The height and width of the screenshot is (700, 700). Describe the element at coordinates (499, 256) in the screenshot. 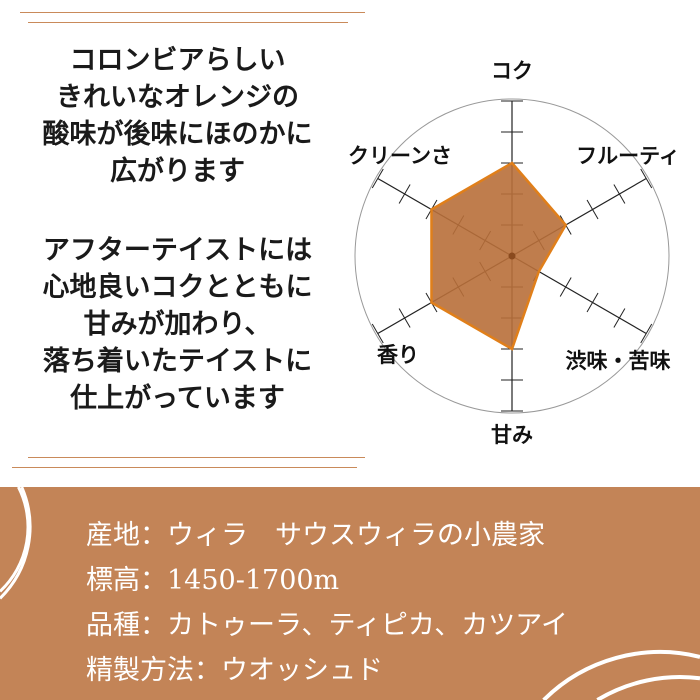

I see `data-polygon` at that location.